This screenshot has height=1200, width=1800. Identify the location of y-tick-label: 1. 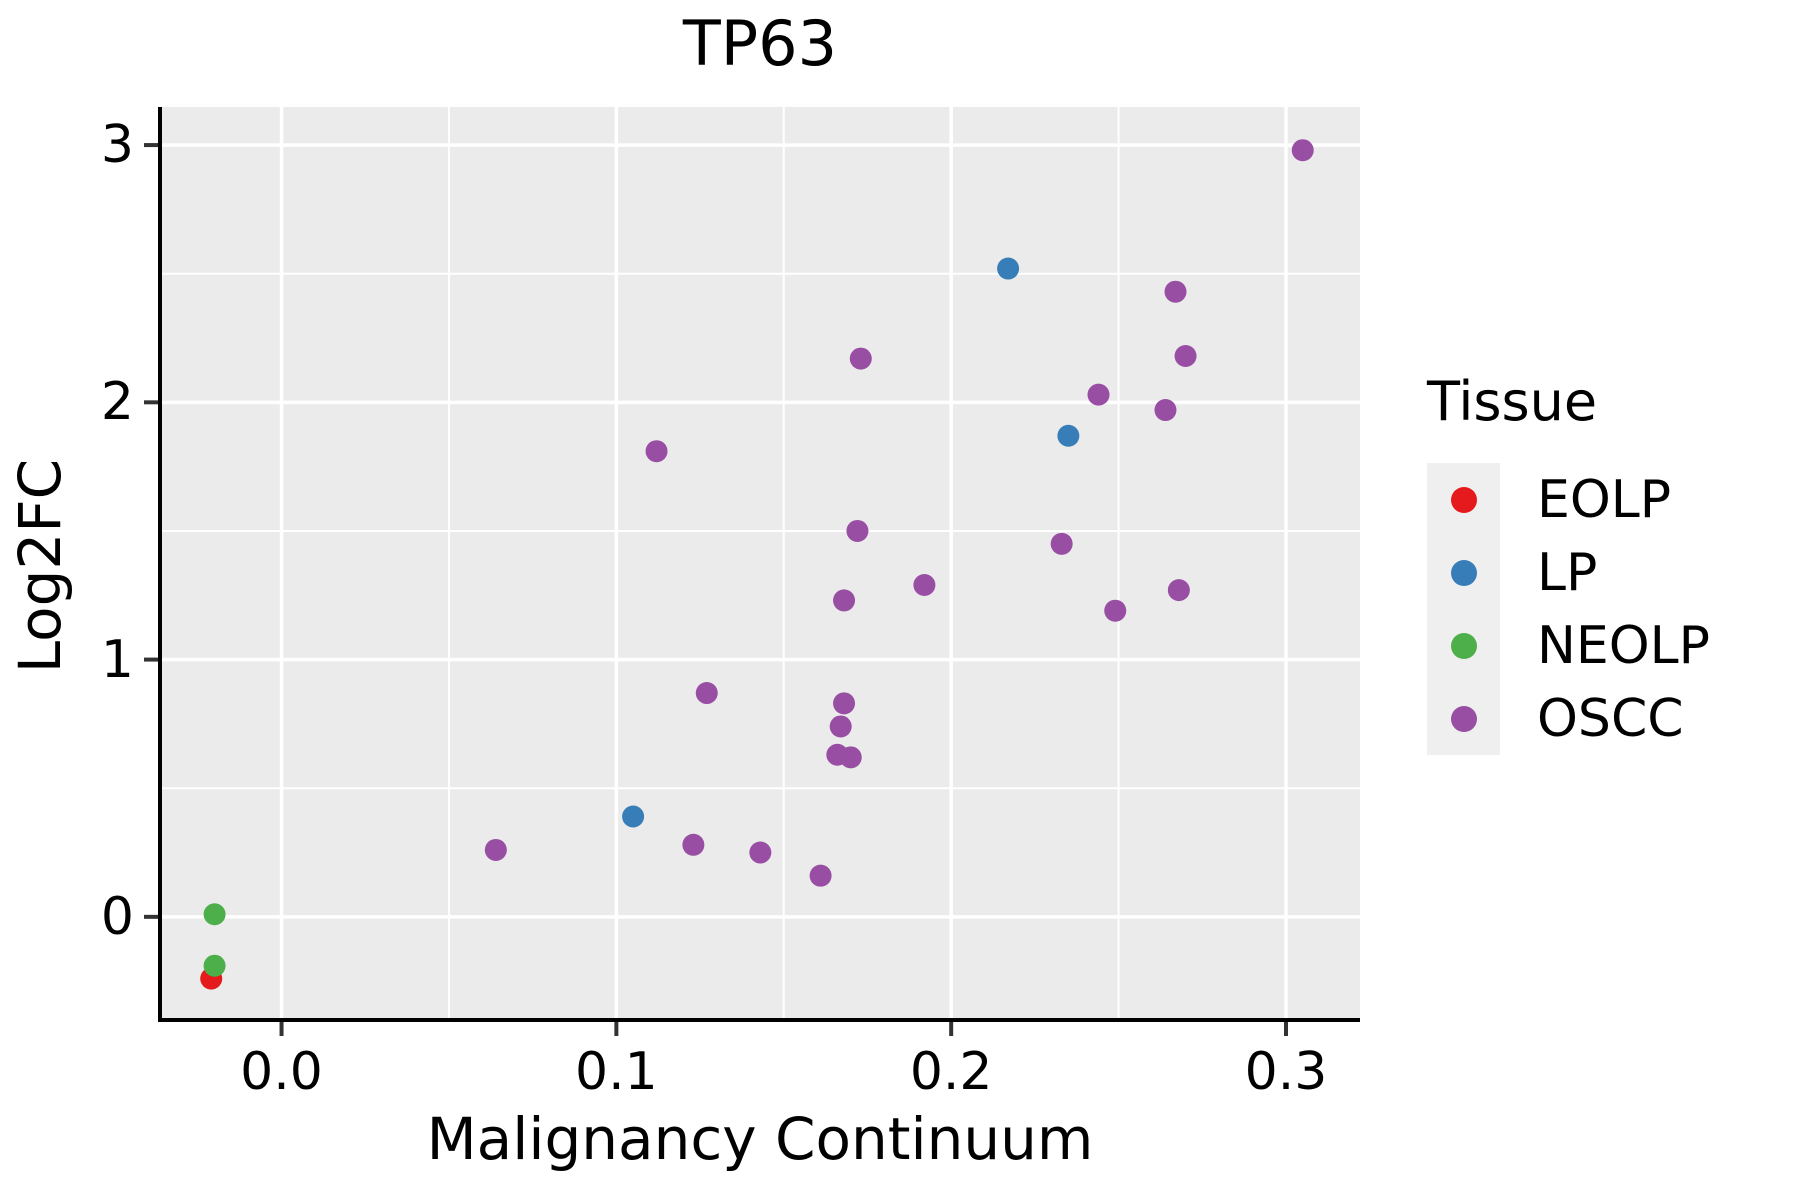
(117, 659).